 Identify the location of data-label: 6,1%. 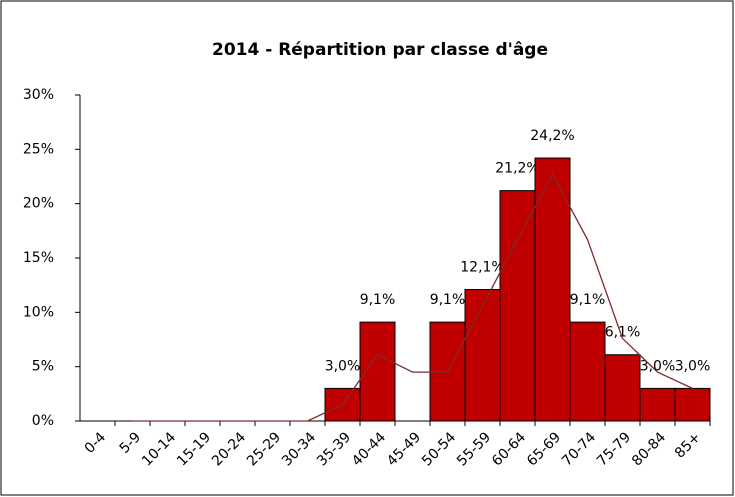
(623, 333).